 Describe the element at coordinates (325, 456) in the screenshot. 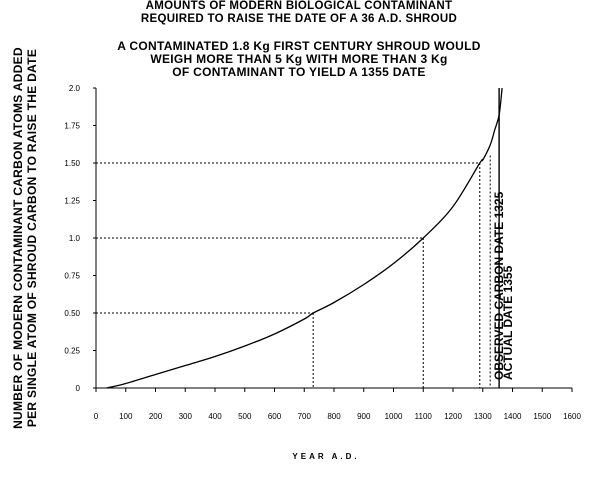

I see `x-axis-label: YEAR A.D.` at that location.